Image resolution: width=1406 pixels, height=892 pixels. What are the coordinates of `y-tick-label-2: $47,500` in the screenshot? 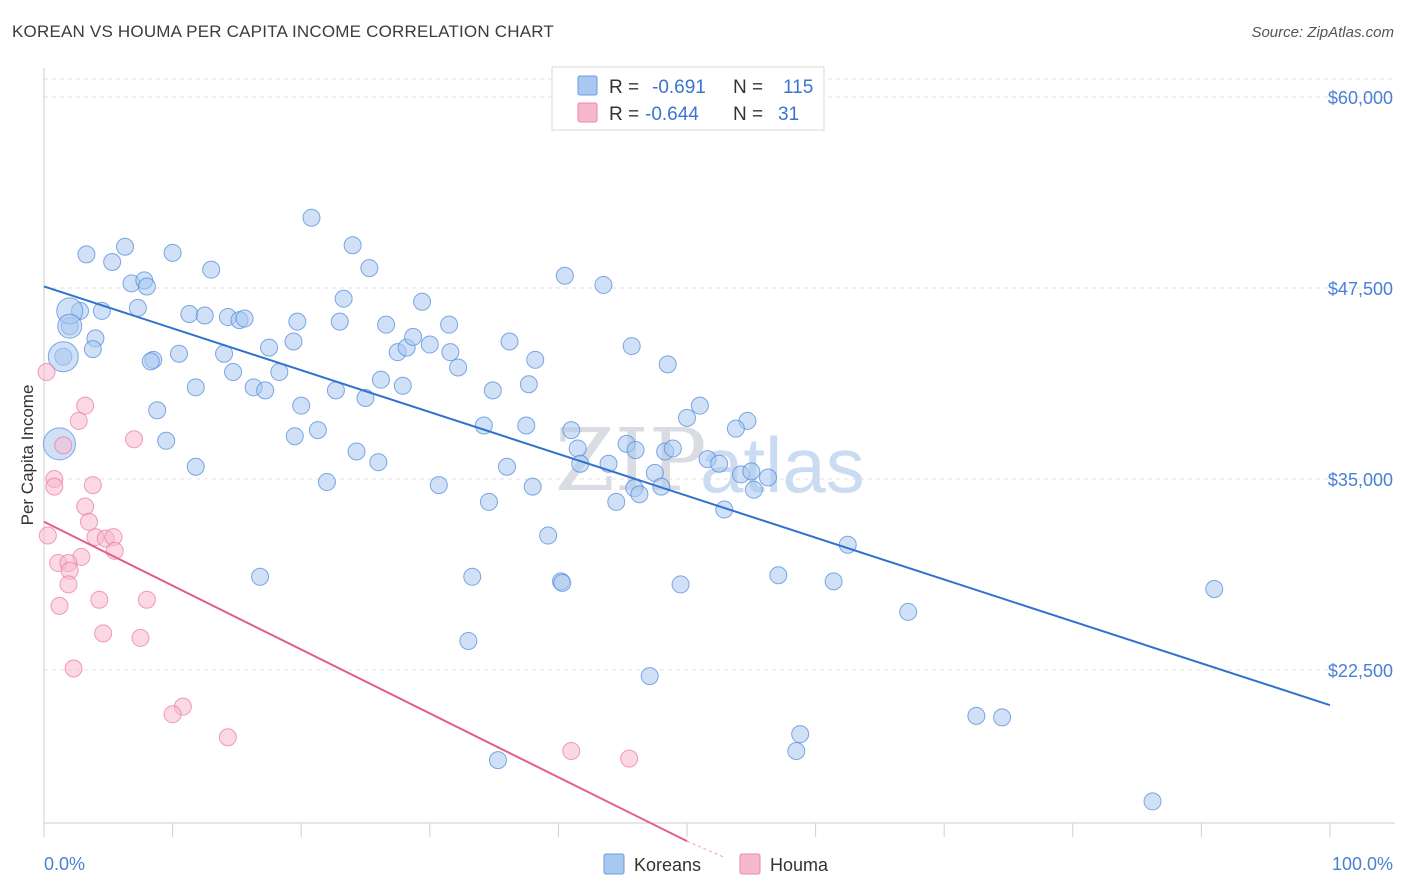 It's located at (1360, 289).